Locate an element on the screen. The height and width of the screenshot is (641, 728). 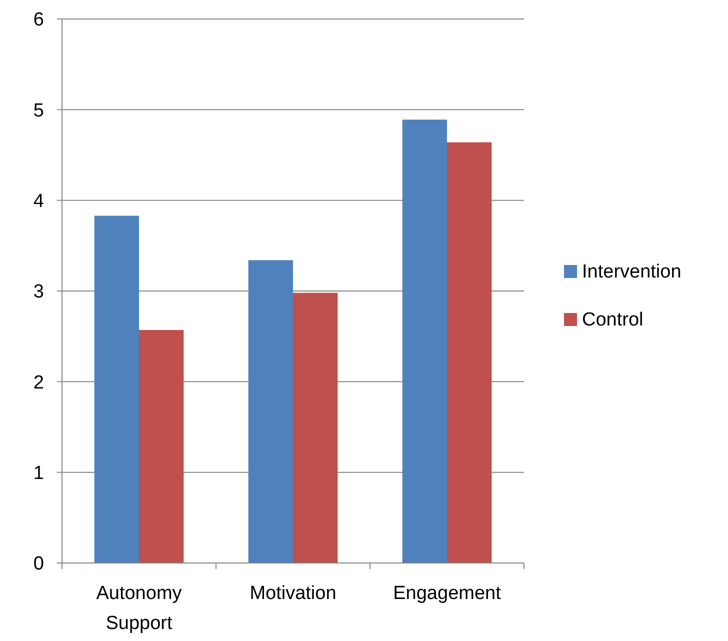
legend-label: Control is located at coordinates (613, 320).